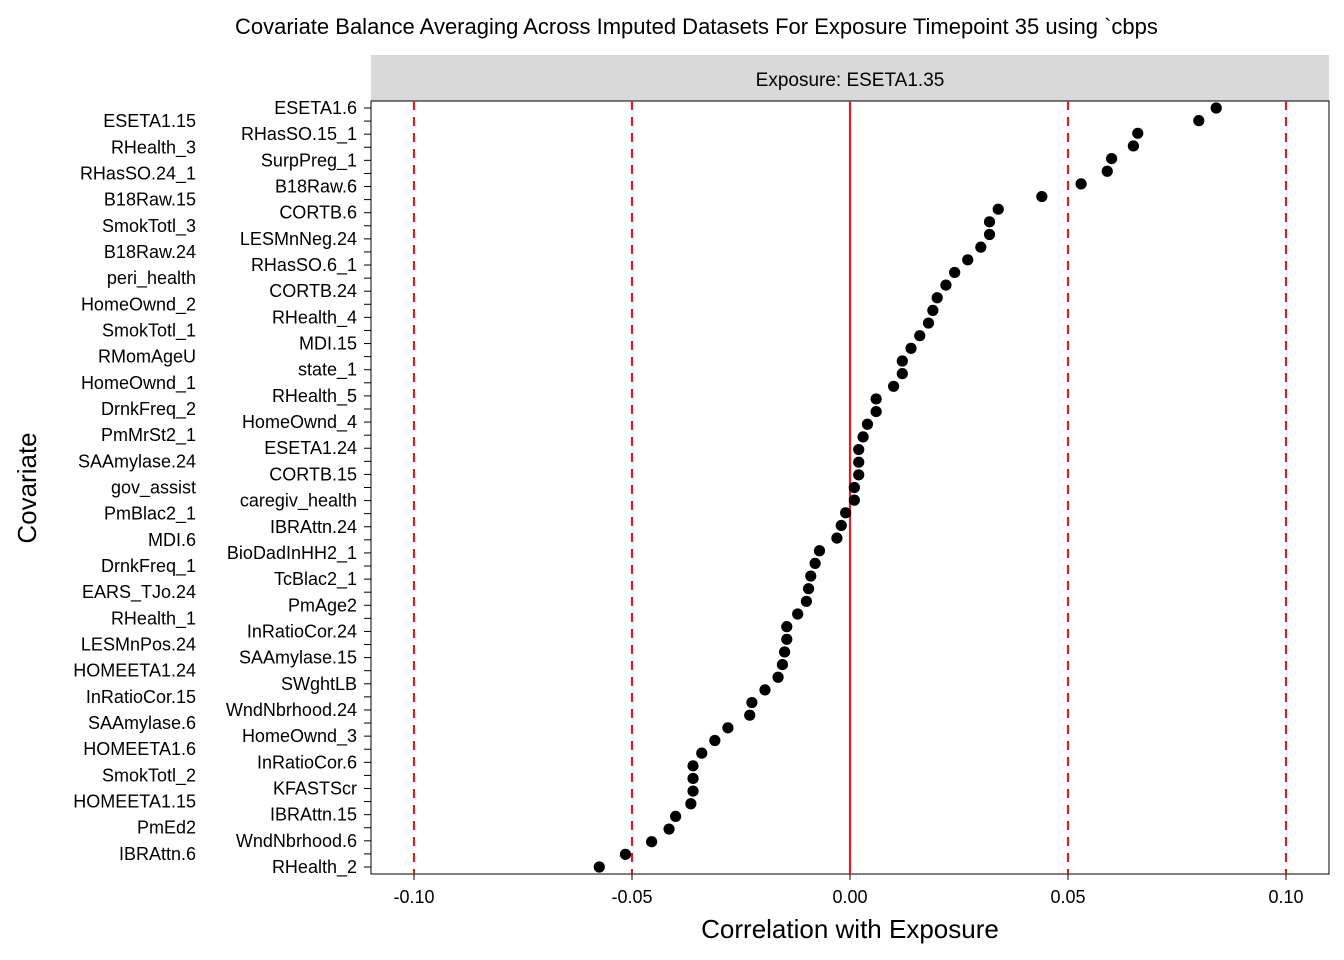 The width and height of the screenshot is (1344, 960). Describe the element at coordinates (314, 317) in the screenshot. I see `y-tick-label: RHealth_4` at that location.